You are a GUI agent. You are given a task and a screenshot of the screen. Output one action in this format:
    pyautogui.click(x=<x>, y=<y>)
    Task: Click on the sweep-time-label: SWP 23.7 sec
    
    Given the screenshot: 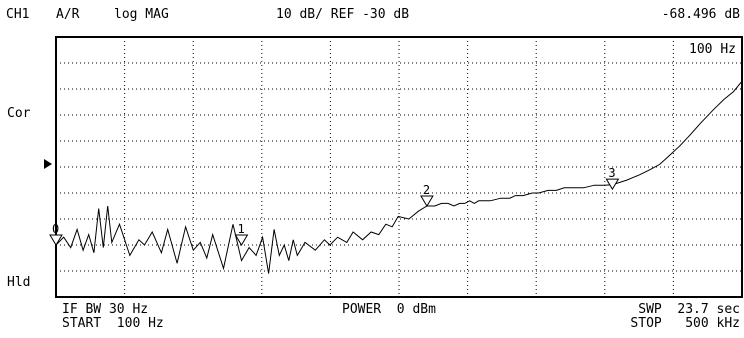 What is the action you would take?
    pyautogui.click(x=689, y=309)
    